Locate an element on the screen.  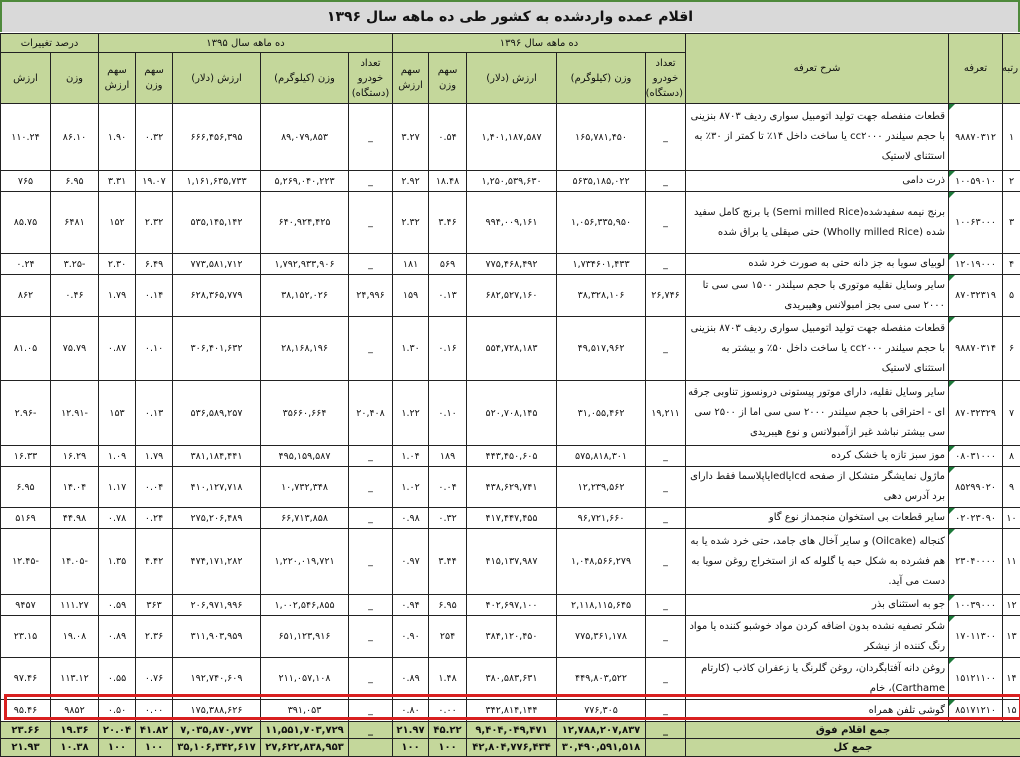
value-1395-cell: ۶۶۶,۴۵۶,۳۹۵ is located at coordinates (217, 137).